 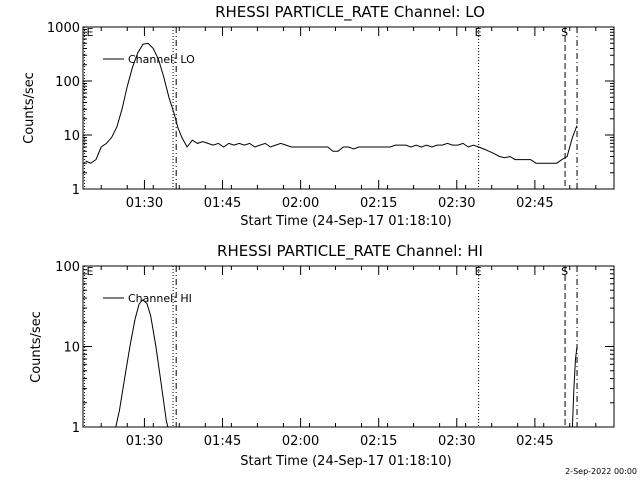 I want to click on hi-x-tick-label: 02:00, so click(x=300, y=441).